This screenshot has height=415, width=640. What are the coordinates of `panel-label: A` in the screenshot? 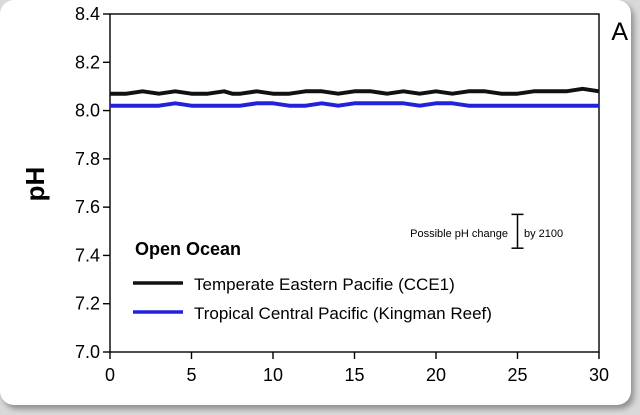 It's located at (619, 32).